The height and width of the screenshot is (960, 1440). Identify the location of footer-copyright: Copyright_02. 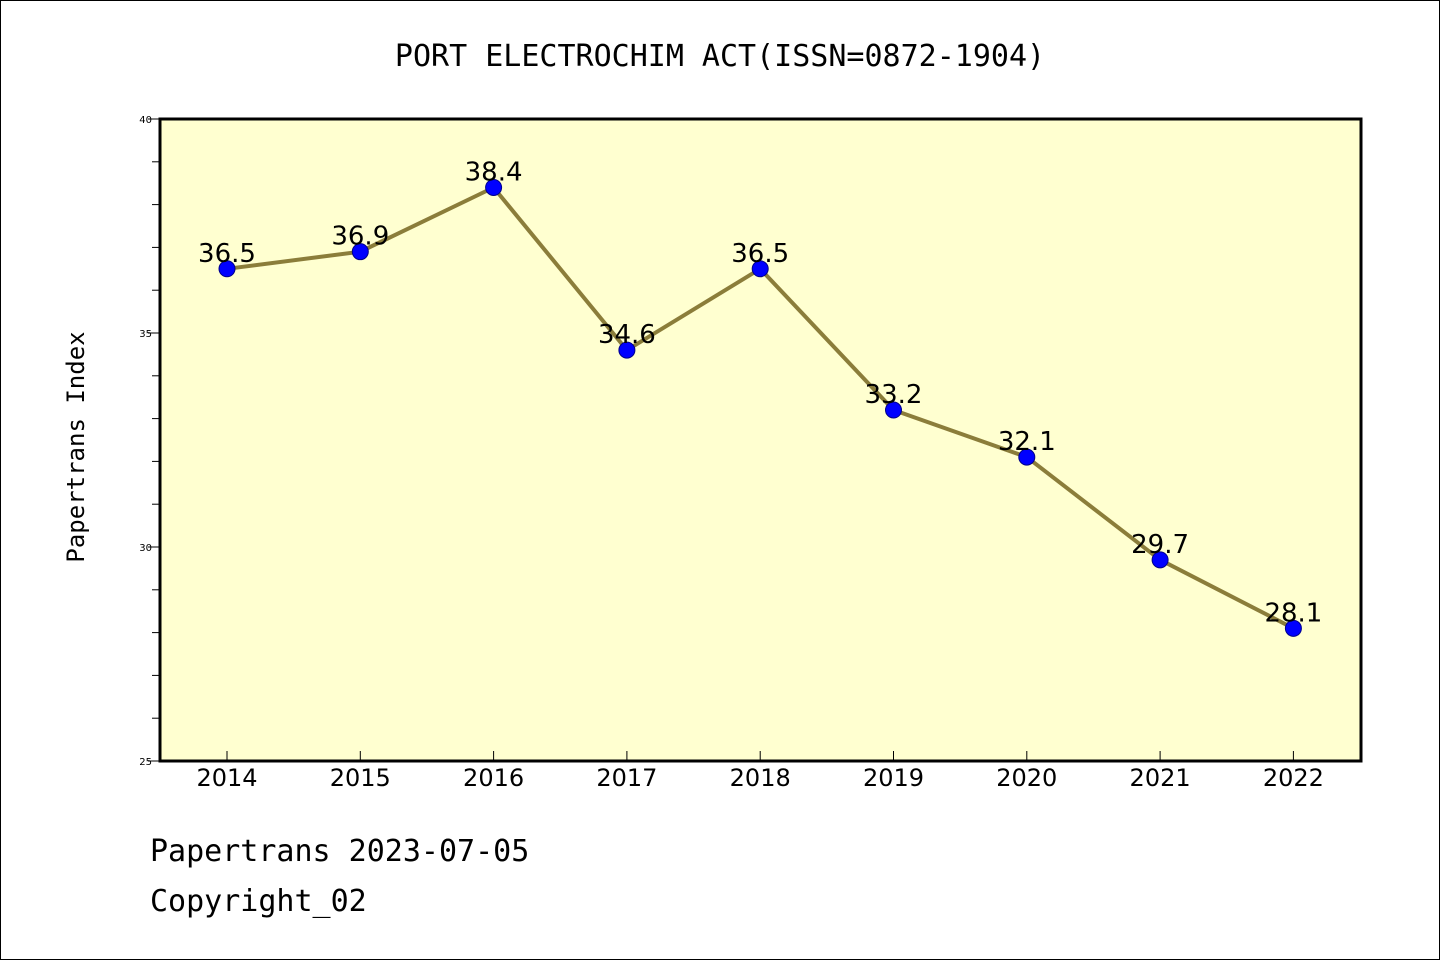
(258, 901).